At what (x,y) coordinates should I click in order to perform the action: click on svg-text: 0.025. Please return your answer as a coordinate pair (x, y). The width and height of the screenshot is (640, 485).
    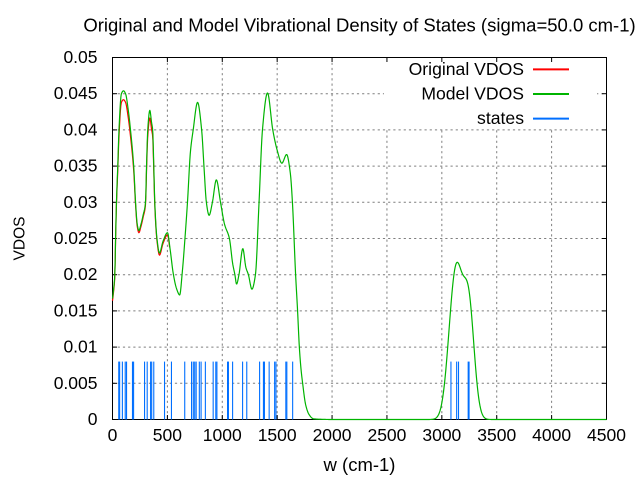
    Looking at the image, I should click on (76, 238).